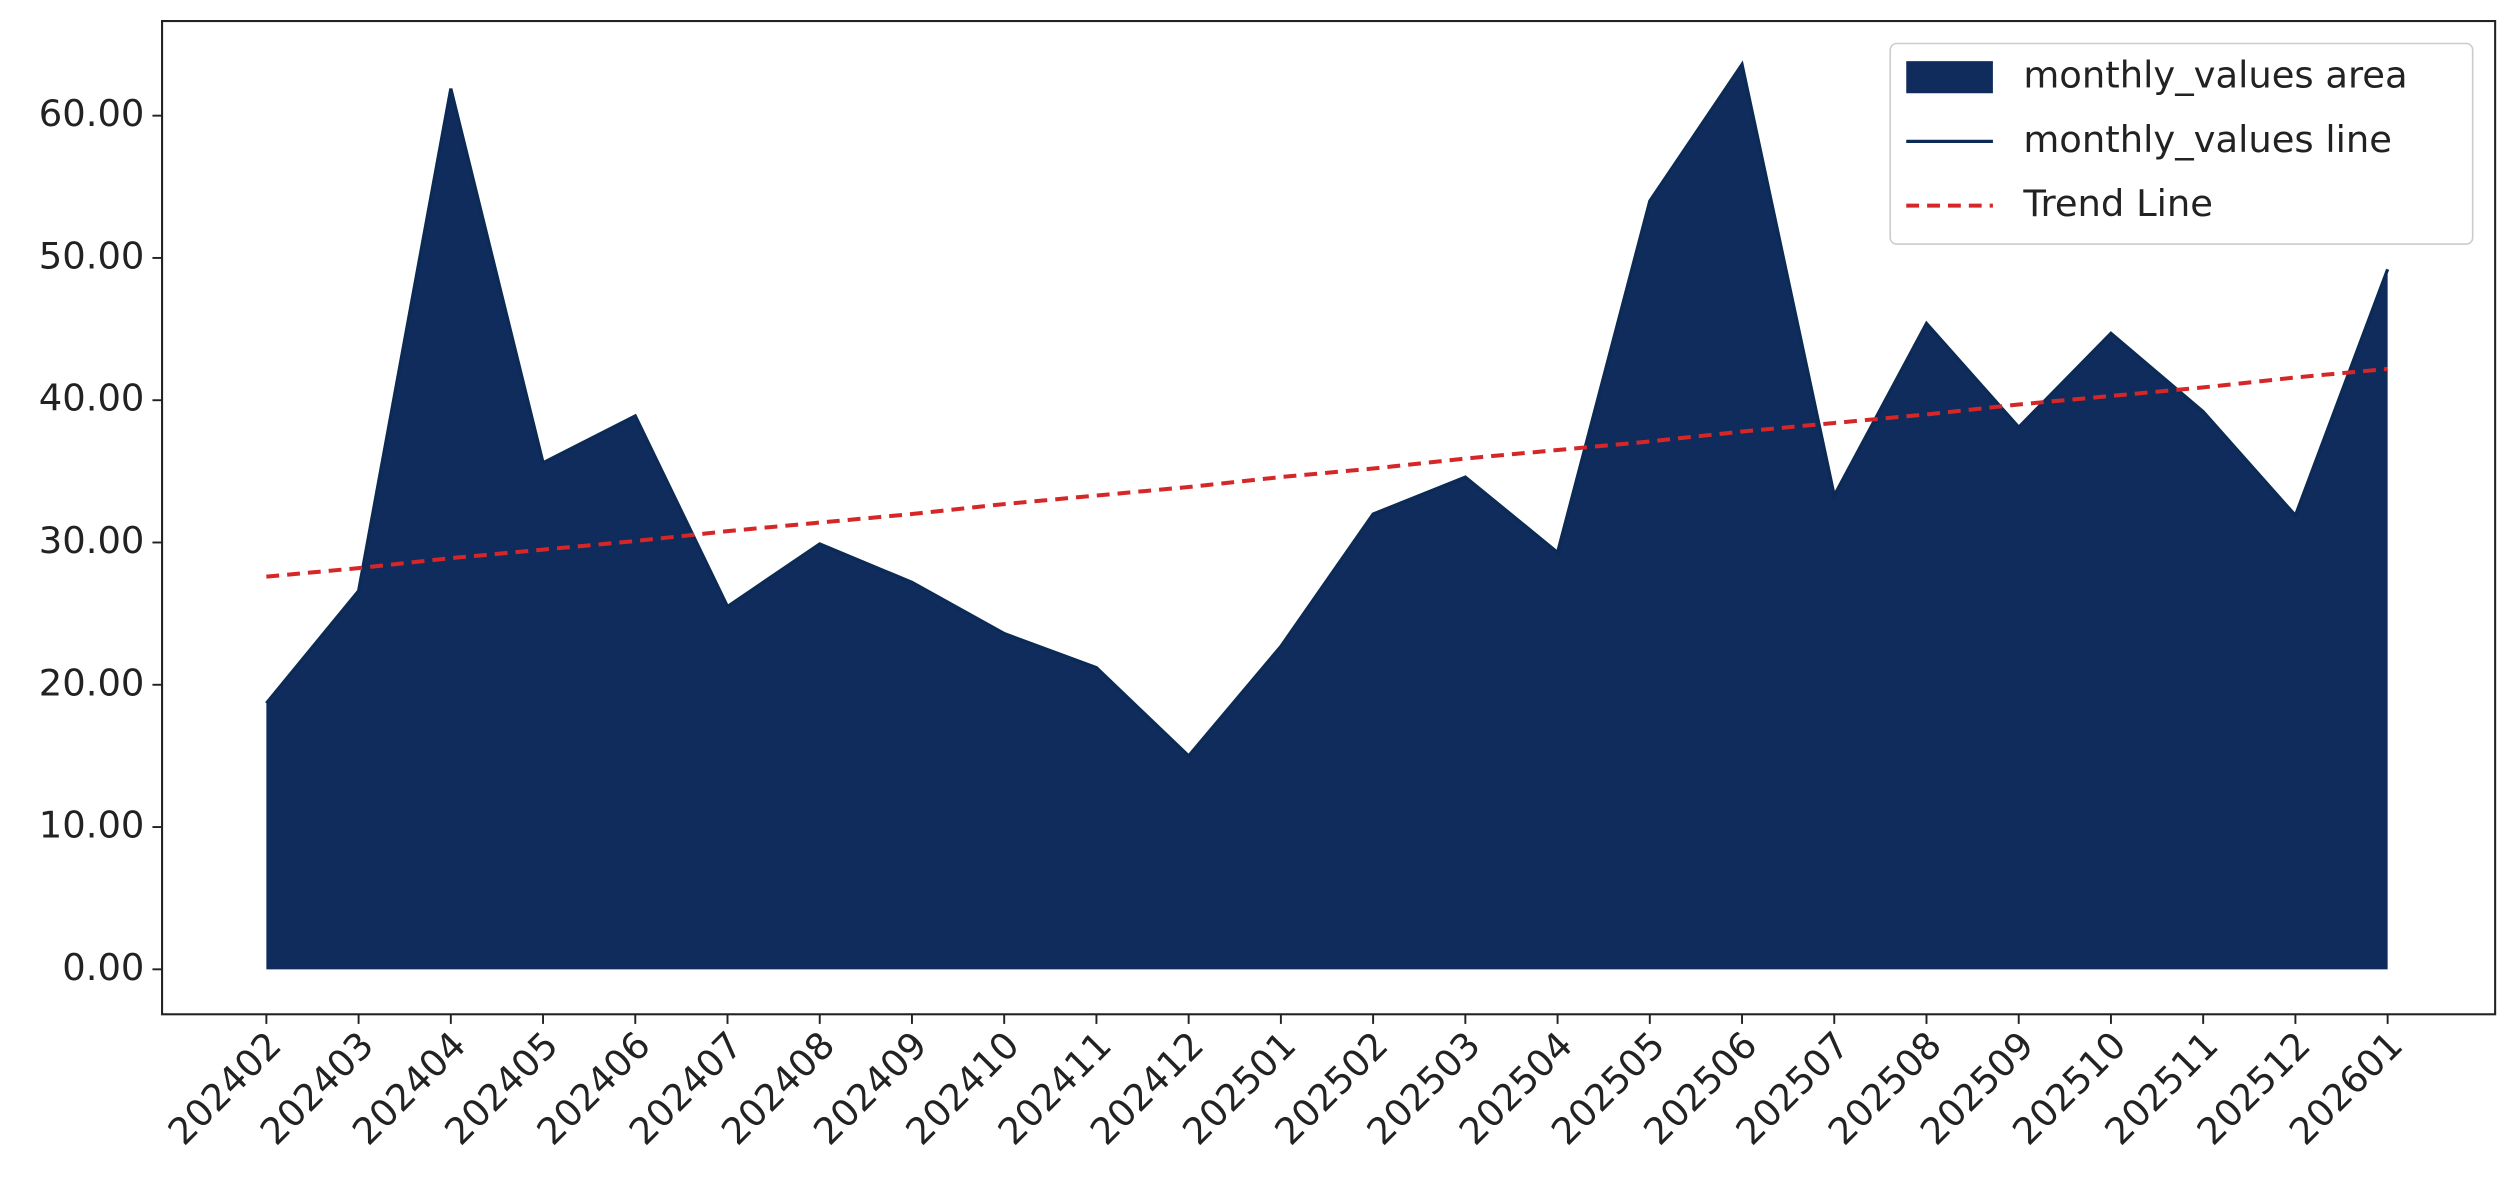 This screenshot has width=2516, height=1199. What do you see at coordinates (1327, 472) in the screenshot?
I see `trend-line` at bounding box center [1327, 472].